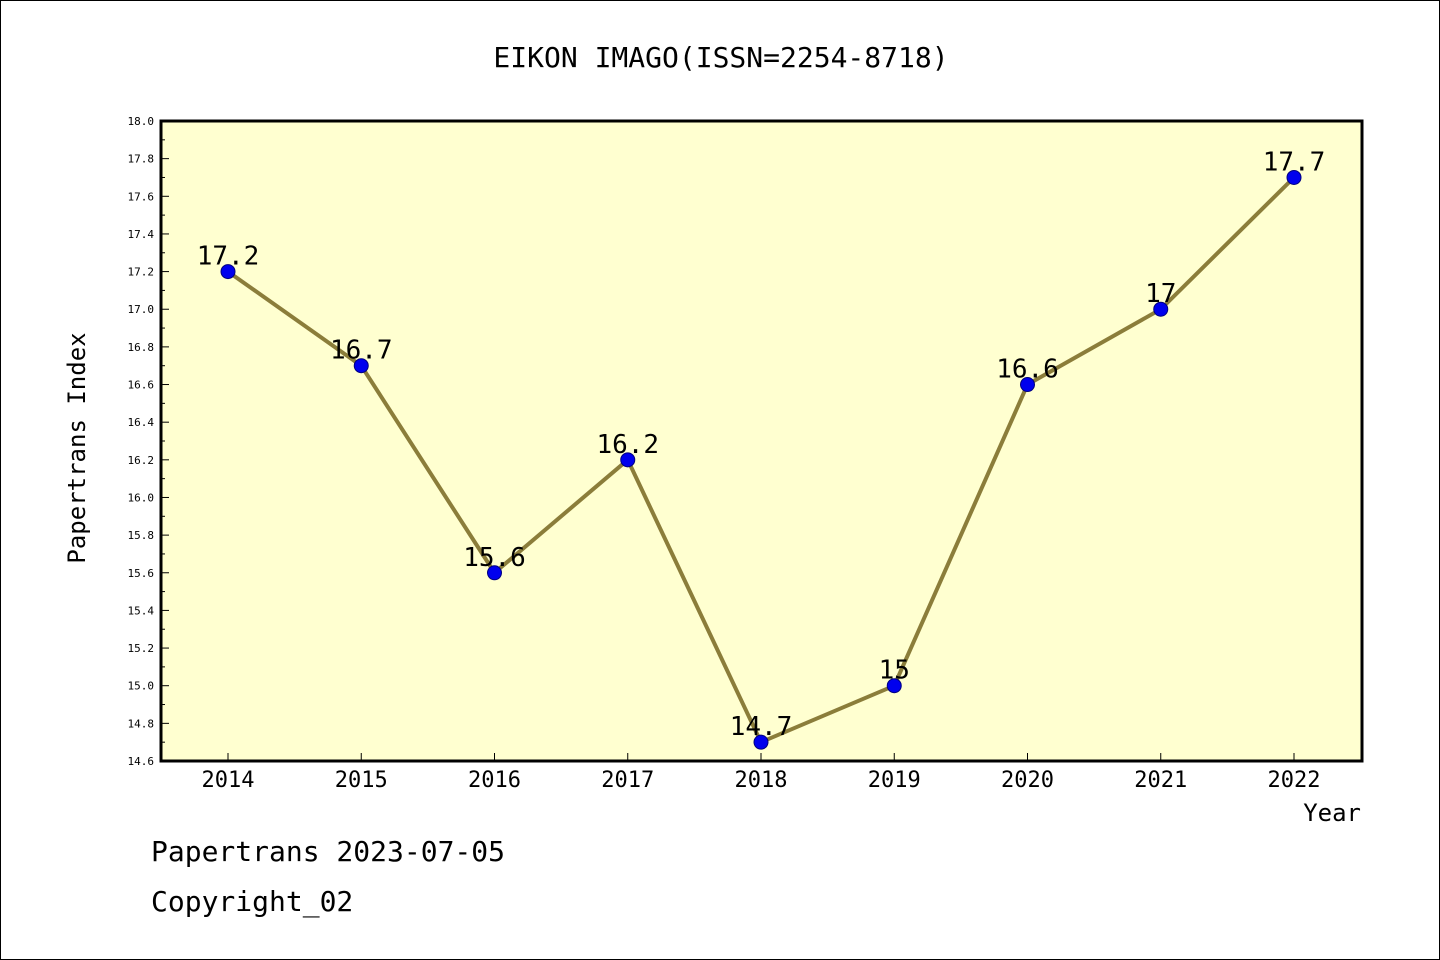 The image size is (1440, 960). Describe the element at coordinates (361, 780) in the screenshot. I see `x-tick-label: 2015` at that location.